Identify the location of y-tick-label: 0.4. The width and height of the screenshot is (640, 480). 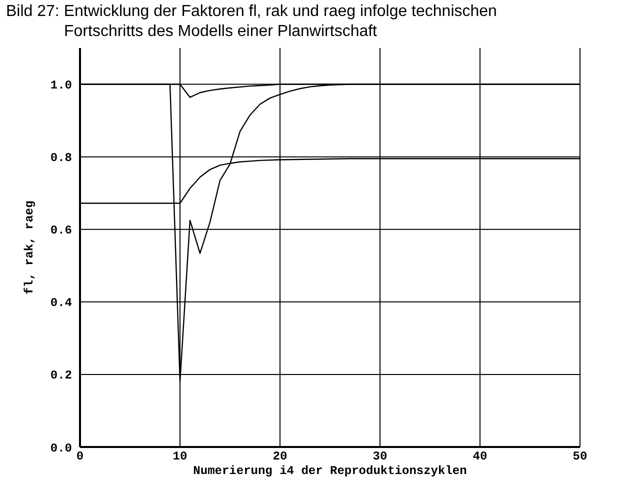
(61, 303).